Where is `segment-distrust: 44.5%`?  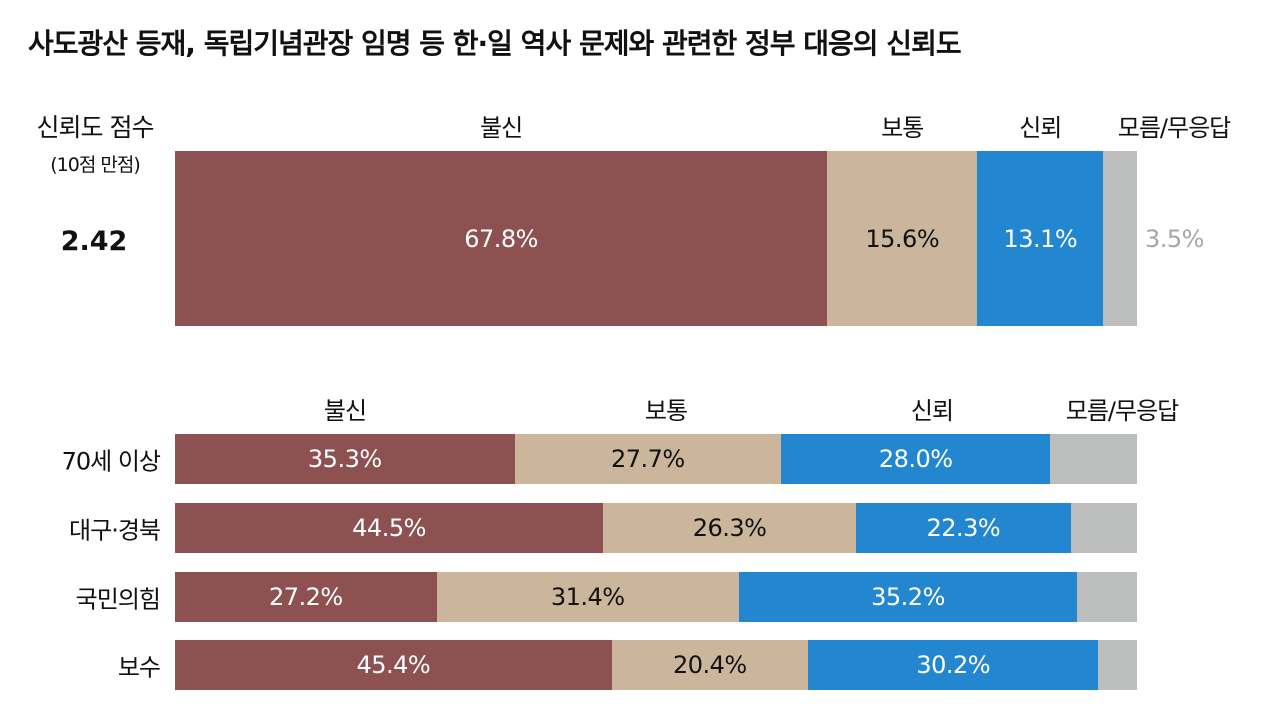
segment-distrust: 44.5% is located at coordinates (389, 528).